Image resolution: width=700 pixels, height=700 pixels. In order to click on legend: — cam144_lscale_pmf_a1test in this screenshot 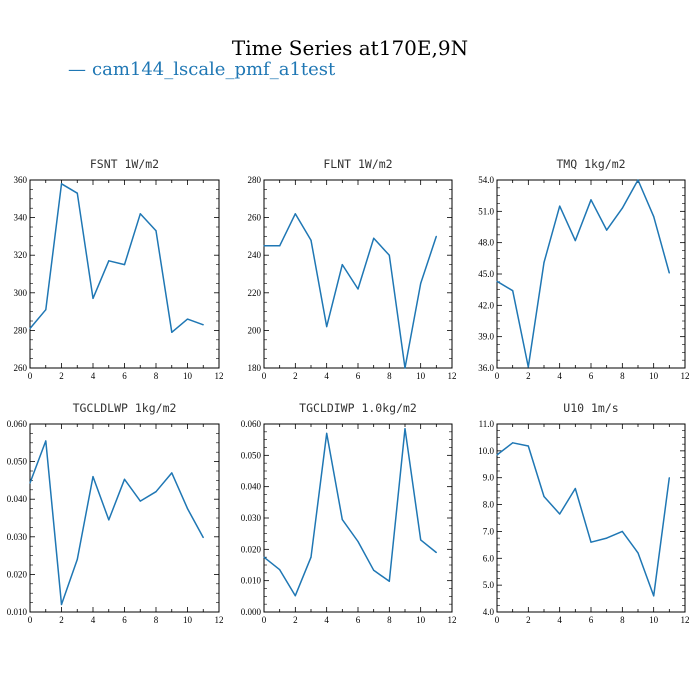, I will do `click(201, 69)`.